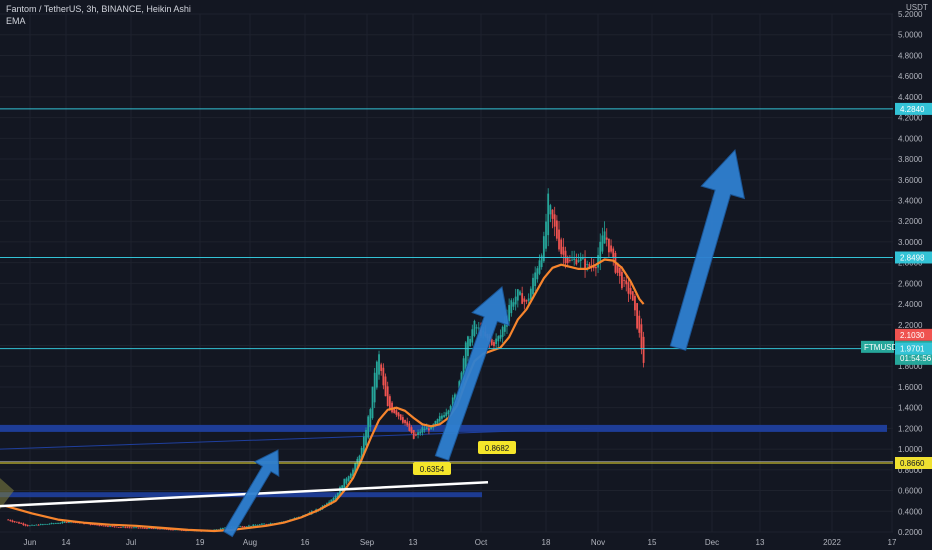  What do you see at coordinates (910, 180) in the screenshot?
I see `y-tick-label: 3.6000` at bounding box center [910, 180].